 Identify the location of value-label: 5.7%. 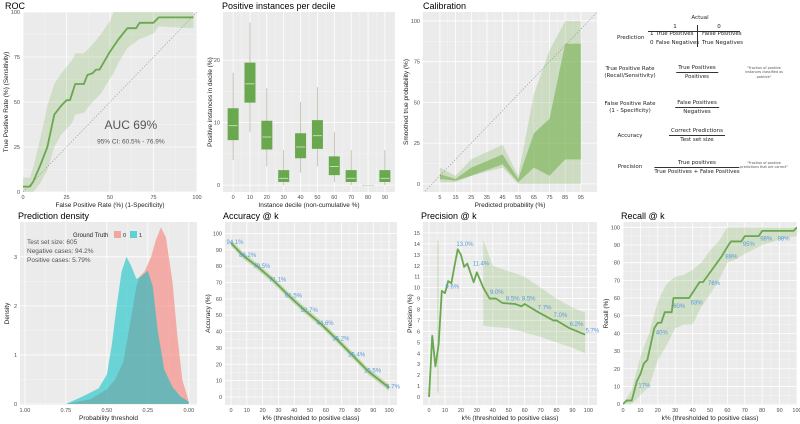
(393, 388).